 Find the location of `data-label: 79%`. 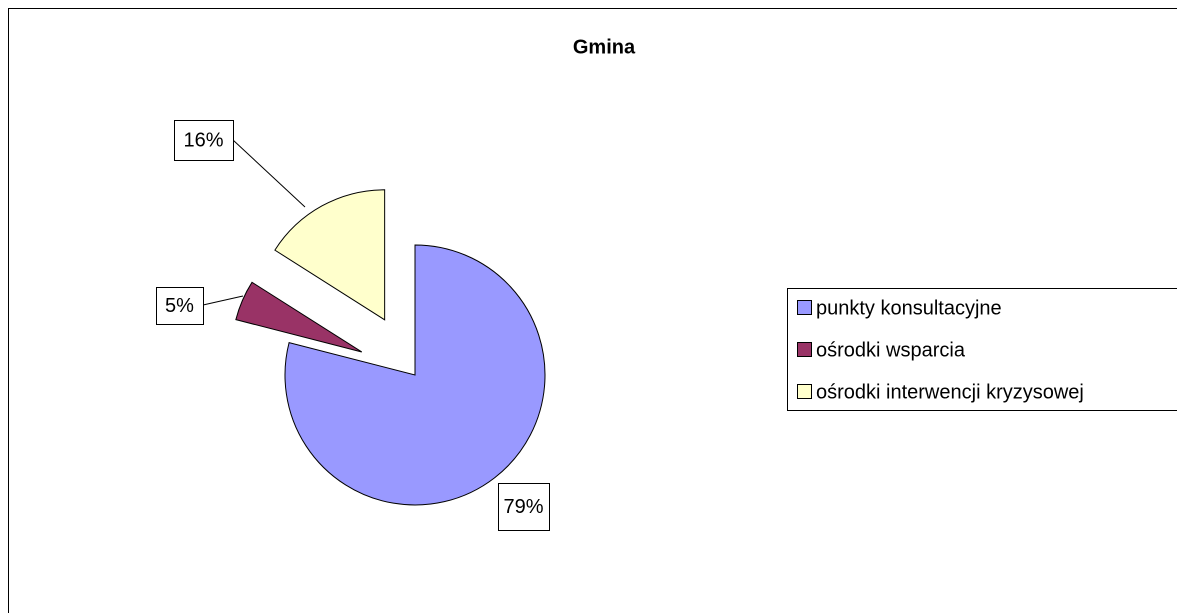

data-label: 79% is located at coordinates (523, 507).